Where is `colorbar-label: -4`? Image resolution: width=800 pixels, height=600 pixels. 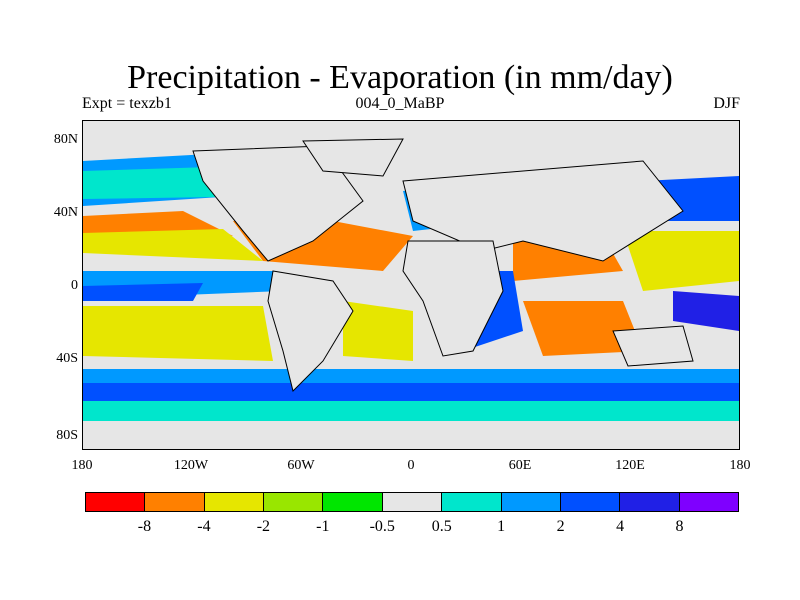 colorbar-label: -4 is located at coordinates (204, 526).